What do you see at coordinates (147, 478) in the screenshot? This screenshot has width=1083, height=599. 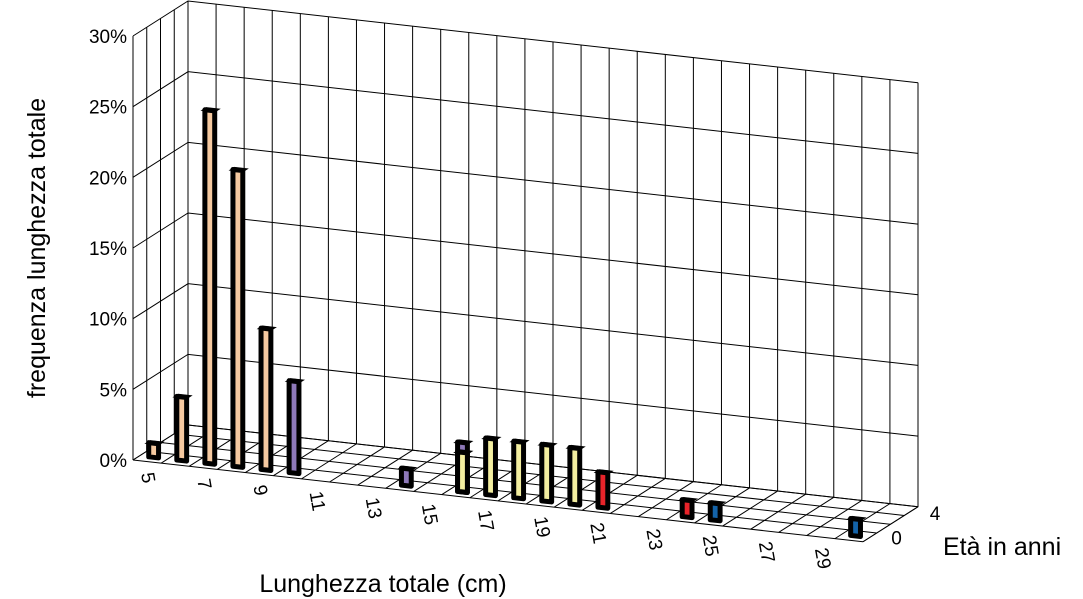 I see `x-tick-label: 5` at bounding box center [147, 478].